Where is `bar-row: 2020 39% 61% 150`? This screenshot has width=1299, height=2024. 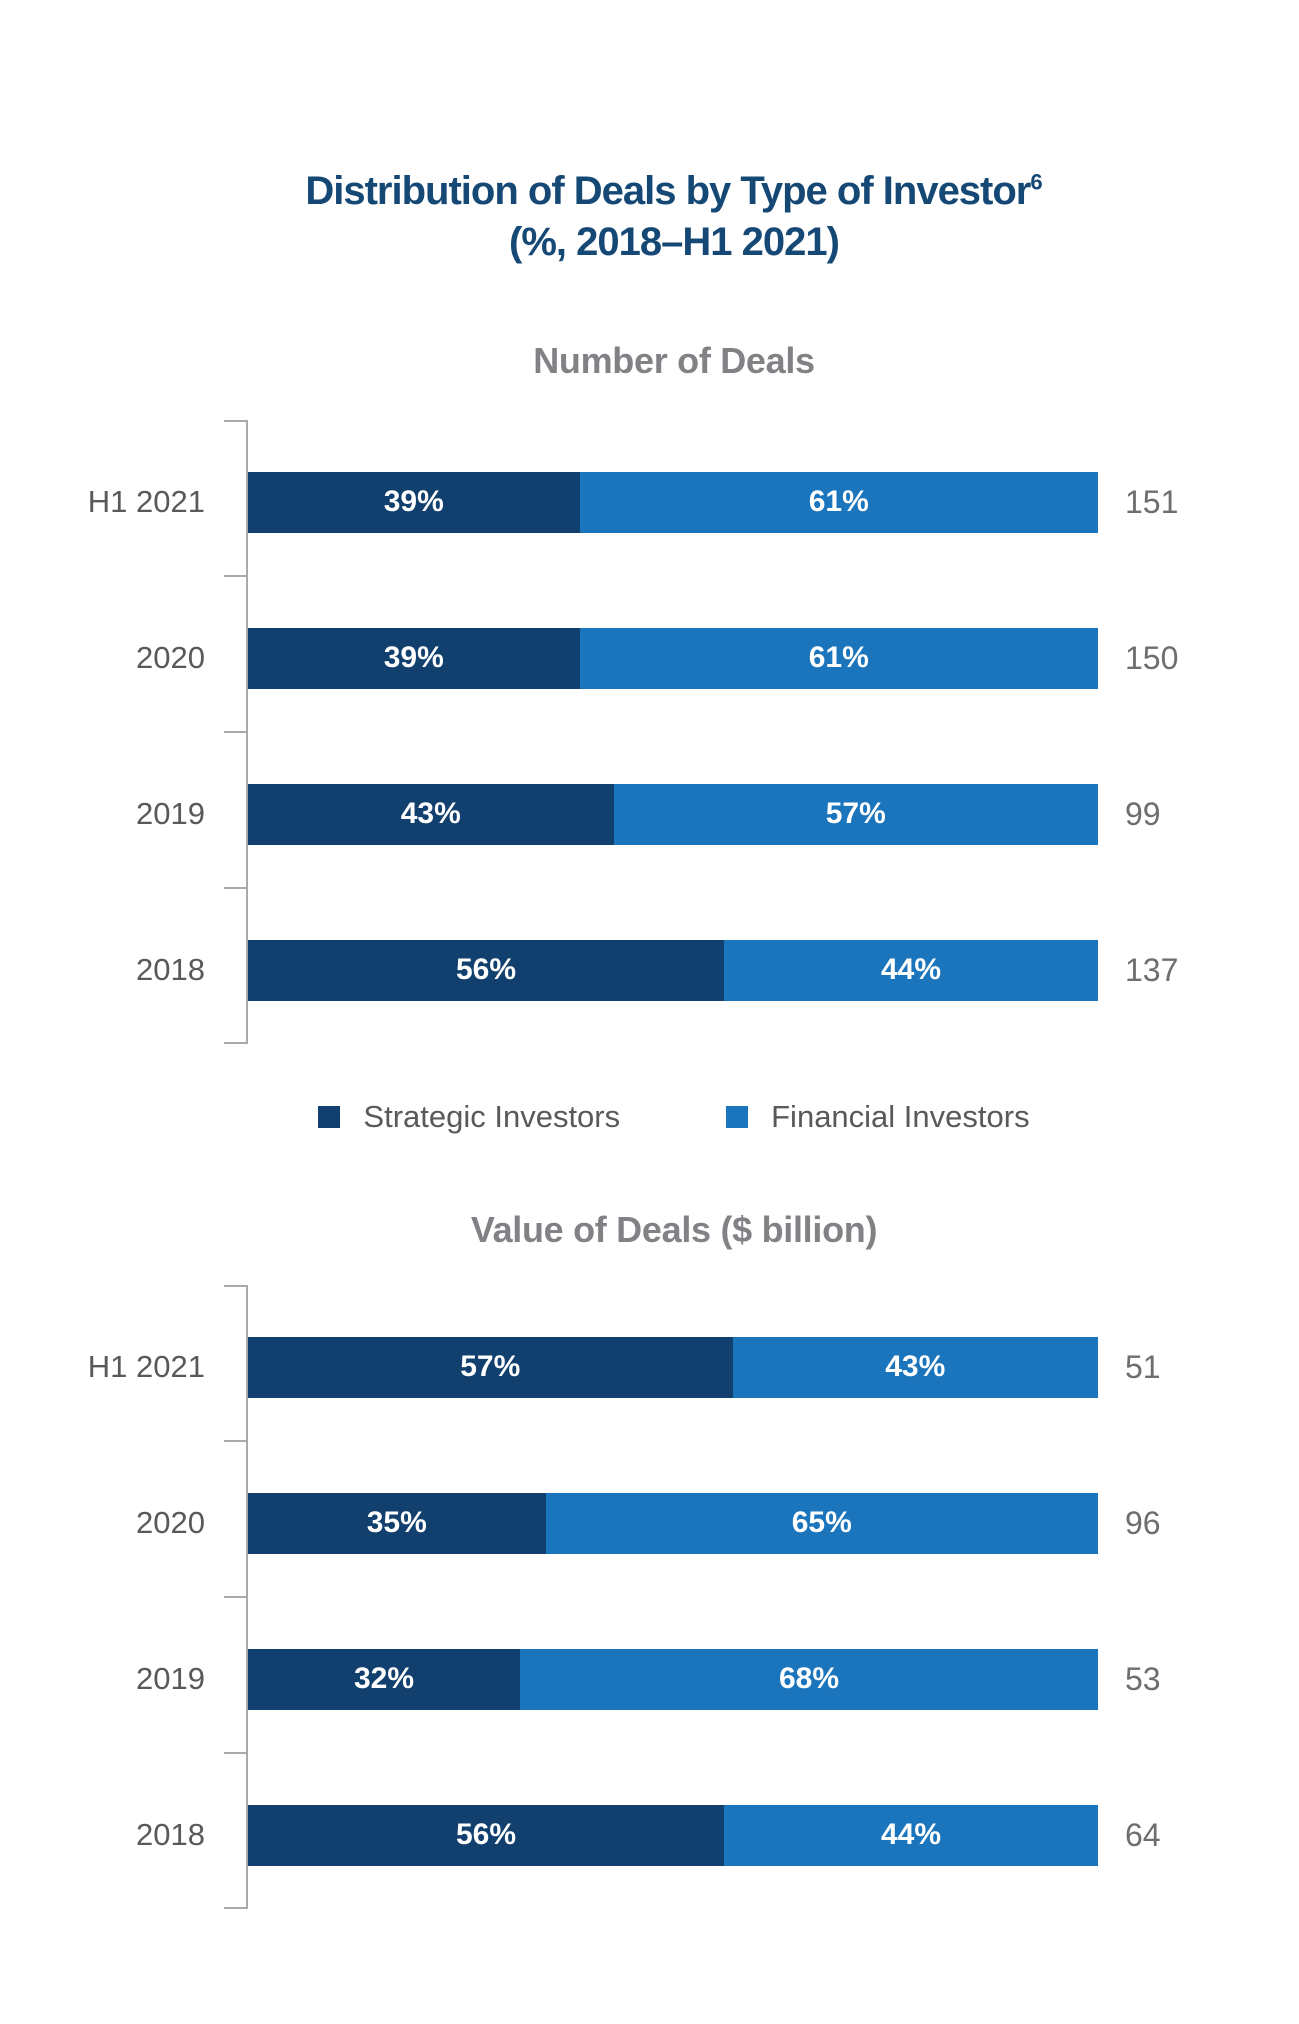 bar-row: 2020 39% 61% 150 is located at coordinates (657, 654).